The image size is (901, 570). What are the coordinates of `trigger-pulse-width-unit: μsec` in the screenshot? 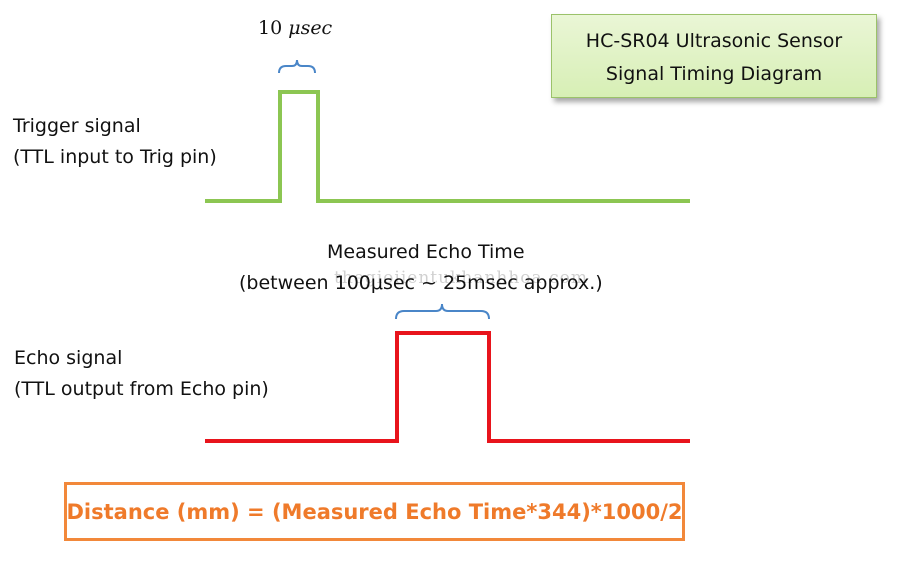 It's located at (310, 28).